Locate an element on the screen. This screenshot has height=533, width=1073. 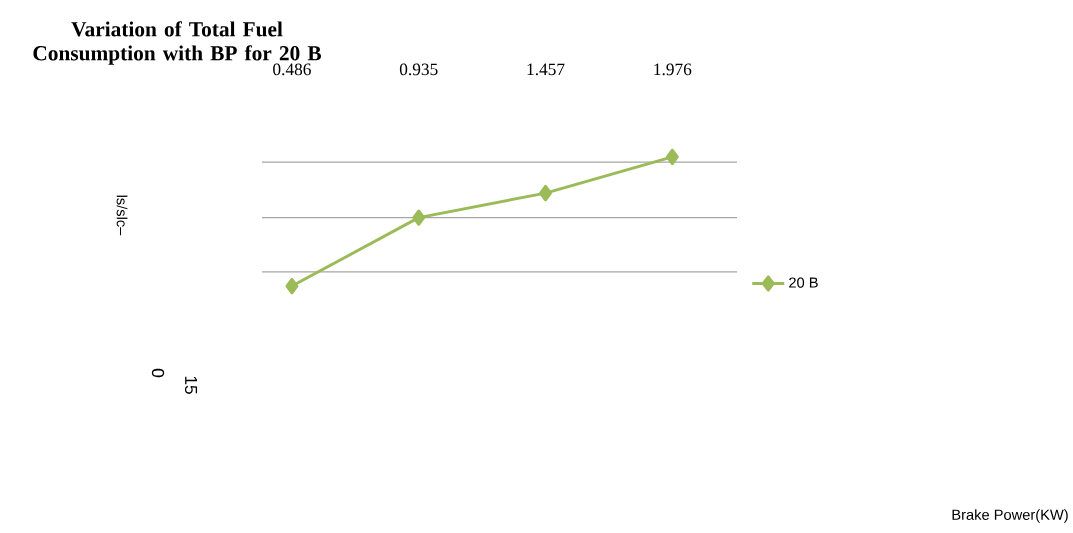
text: Brake Power(KW) is located at coordinates (1010, 516).